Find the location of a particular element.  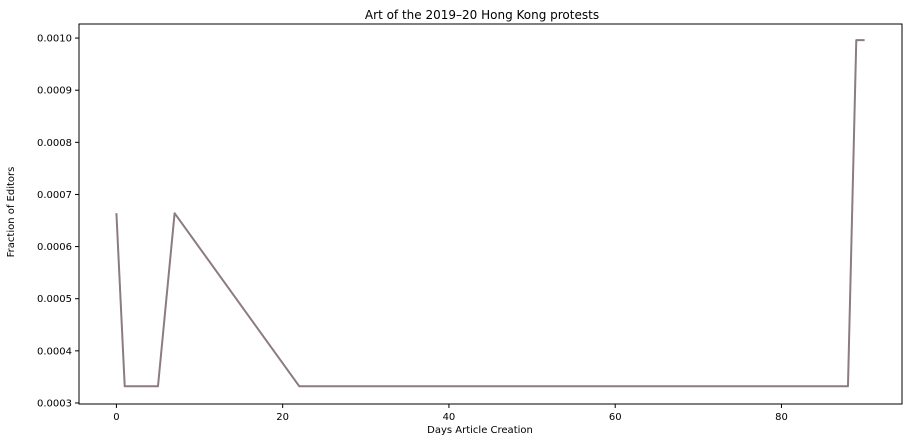

chart-title: Art of the 2019–20 Hong Kong protests is located at coordinates (482, 15).